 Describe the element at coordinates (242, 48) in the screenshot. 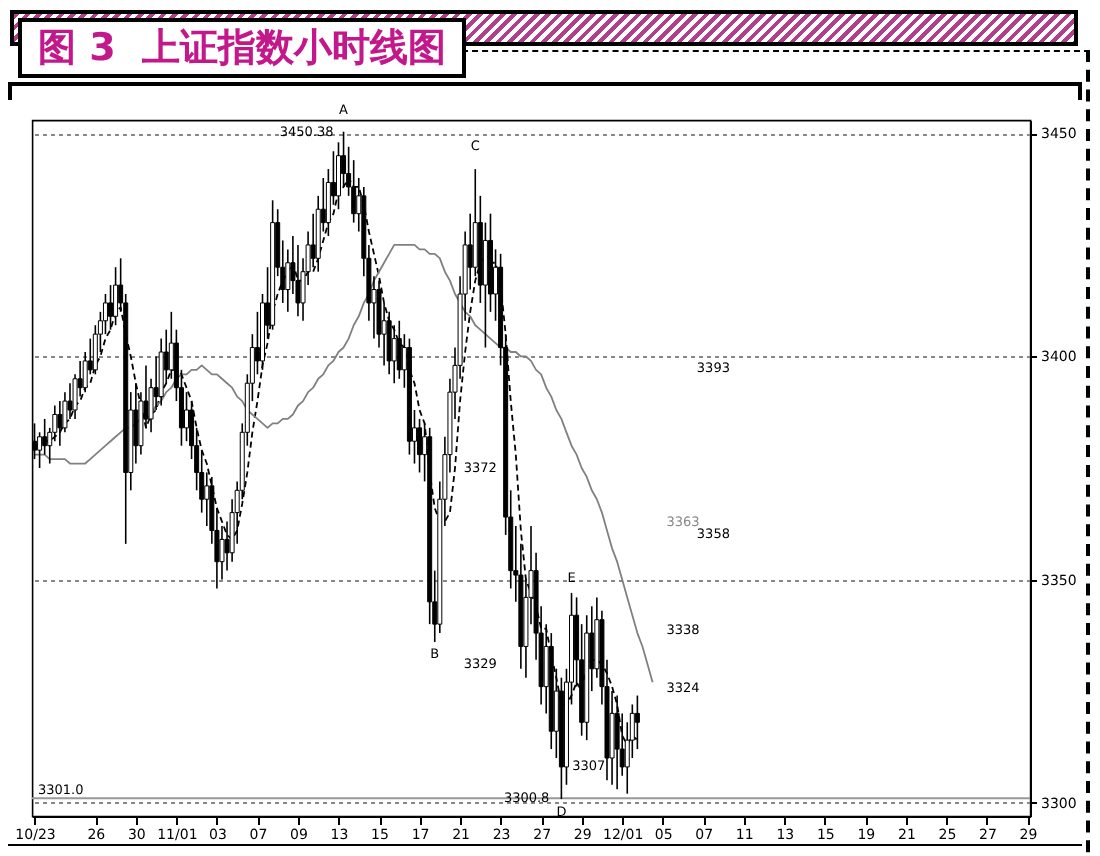

I see `chart-title: 图 3 上证指数小时线图` at that location.